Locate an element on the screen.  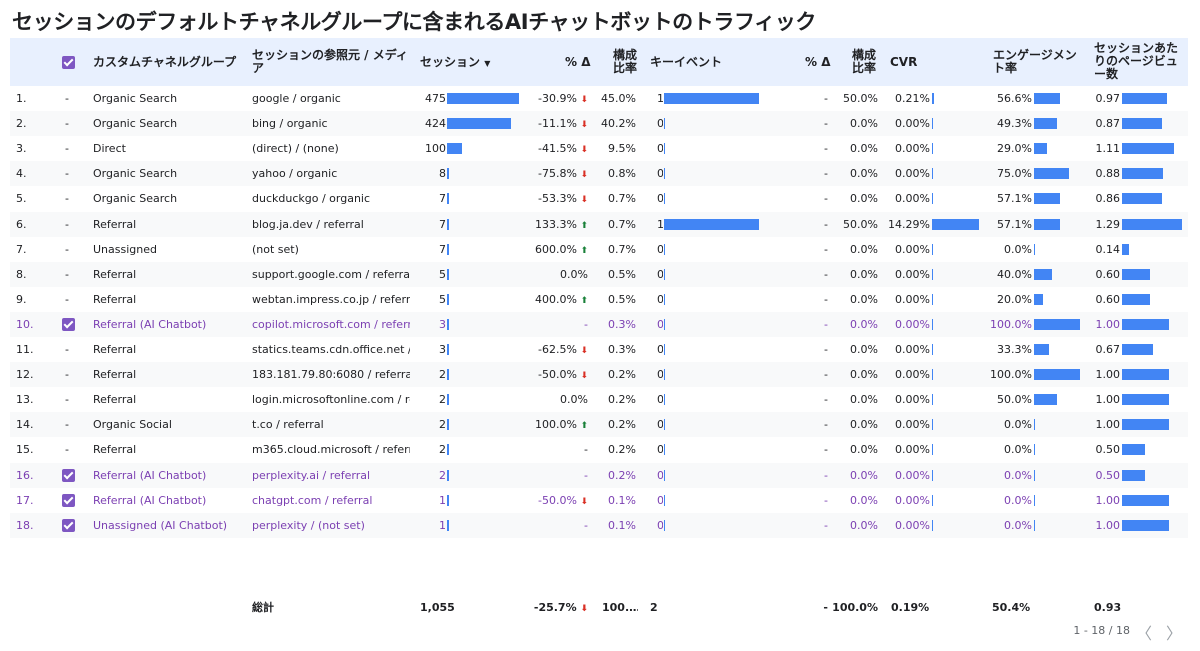
keyevent-bar is located at coordinates (664, 249).